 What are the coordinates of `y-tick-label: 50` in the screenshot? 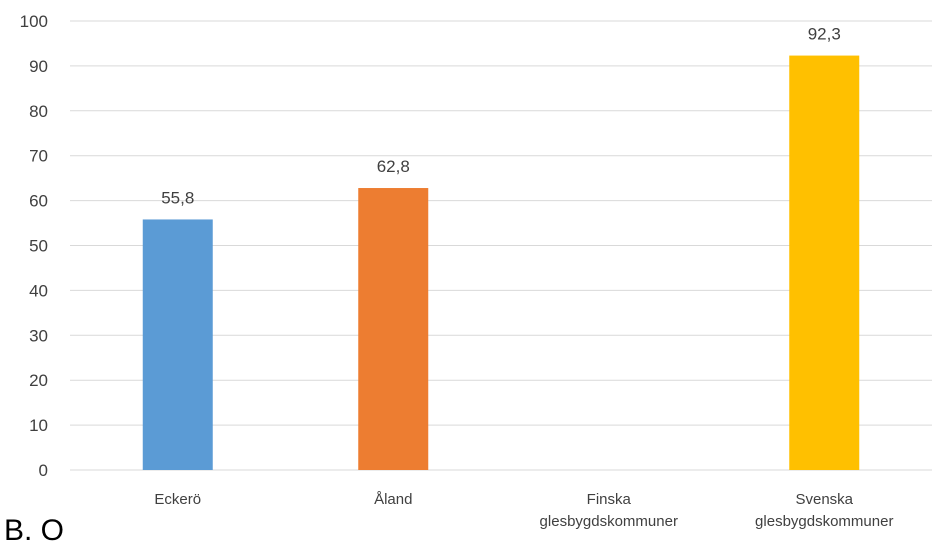 It's located at (38, 246).